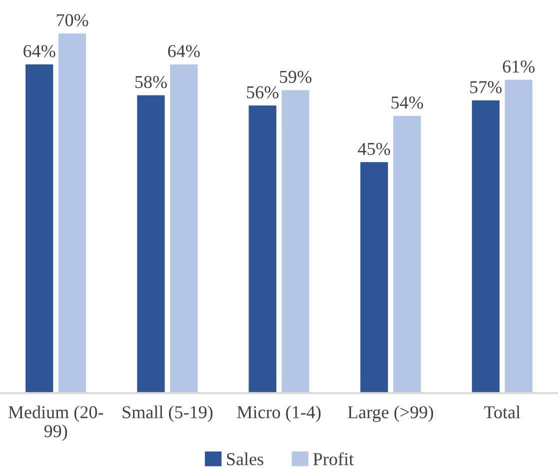 The image size is (558, 468). What do you see at coordinates (486, 87) in the screenshot?
I see `data-label: 57%` at bounding box center [486, 87].